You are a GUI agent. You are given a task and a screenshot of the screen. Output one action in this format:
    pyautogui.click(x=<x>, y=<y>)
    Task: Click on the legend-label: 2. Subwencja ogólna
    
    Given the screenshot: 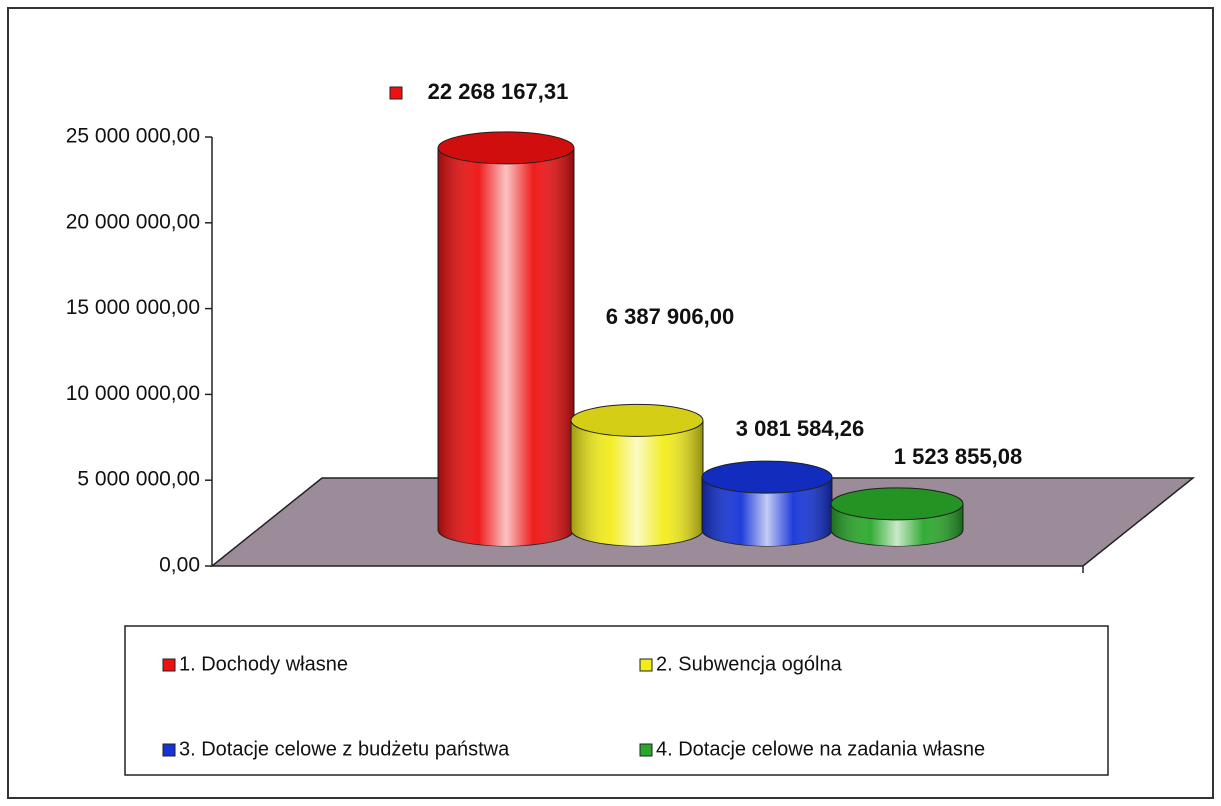 What is the action you would take?
    pyautogui.click(x=749, y=664)
    